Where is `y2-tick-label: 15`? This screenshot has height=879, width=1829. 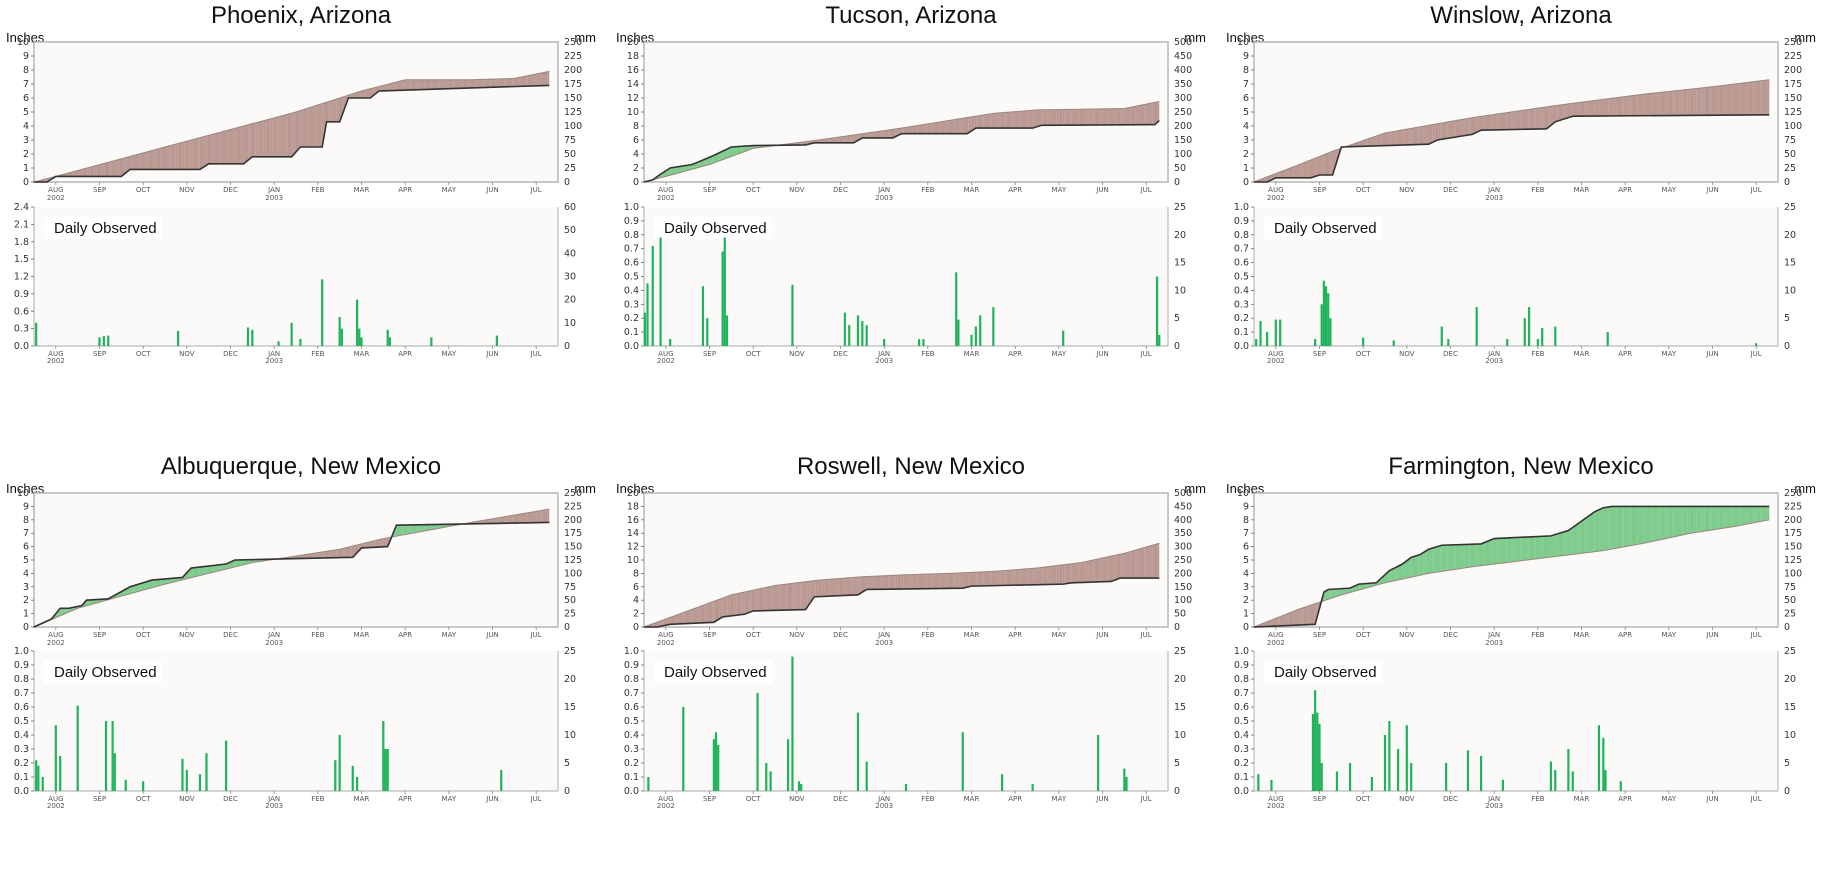
y2-tick-label: 15 is located at coordinates (570, 707).